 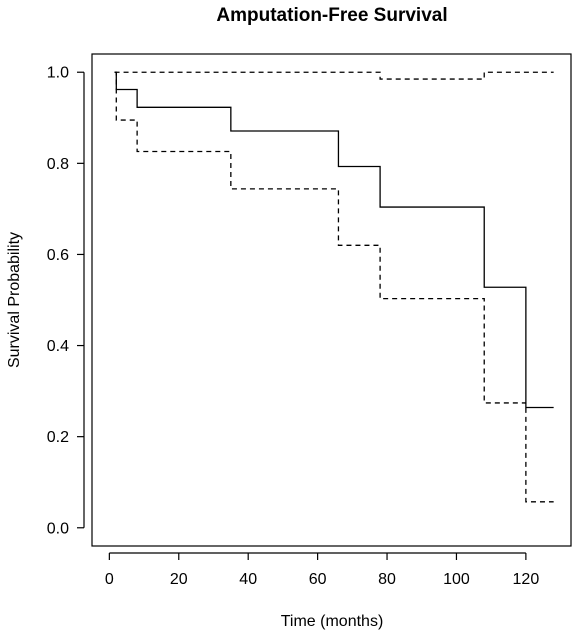 What do you see at coordinates (526, 579) in the screenshot?
I see `x-tick-label: 120` at bounding box center [526, 579].